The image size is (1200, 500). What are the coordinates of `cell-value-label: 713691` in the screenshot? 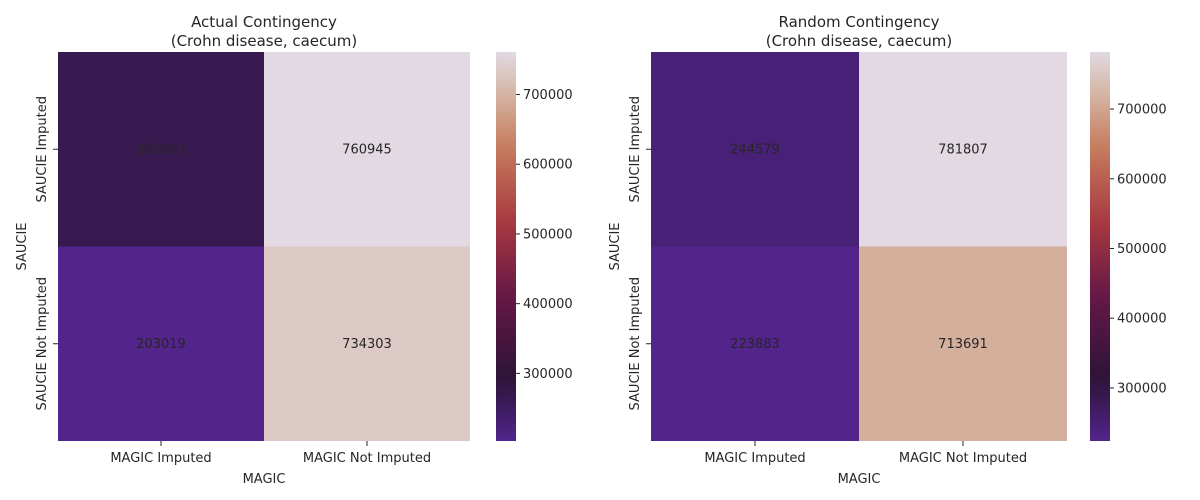 It's located at (963, 344).